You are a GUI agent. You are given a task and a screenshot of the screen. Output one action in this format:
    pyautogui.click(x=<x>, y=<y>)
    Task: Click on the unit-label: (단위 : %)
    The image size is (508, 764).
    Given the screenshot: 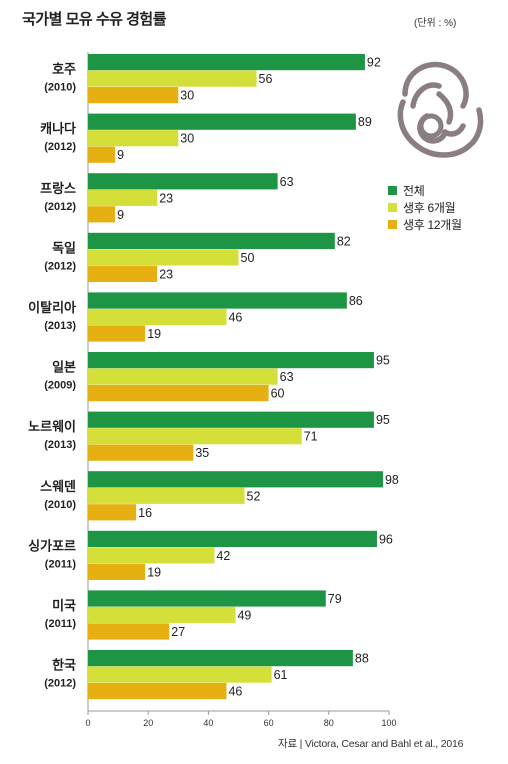 What is the action you would take?
    pyautogui.click(x=435, y=23)
    